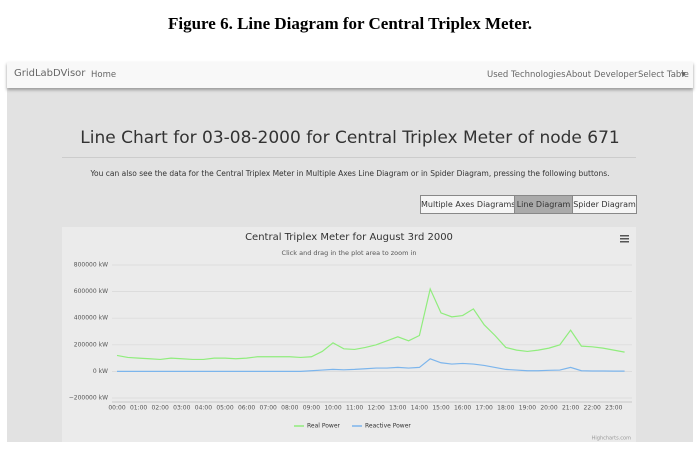  I want to click on x-tick-label: 11:00, so click(354, 408).